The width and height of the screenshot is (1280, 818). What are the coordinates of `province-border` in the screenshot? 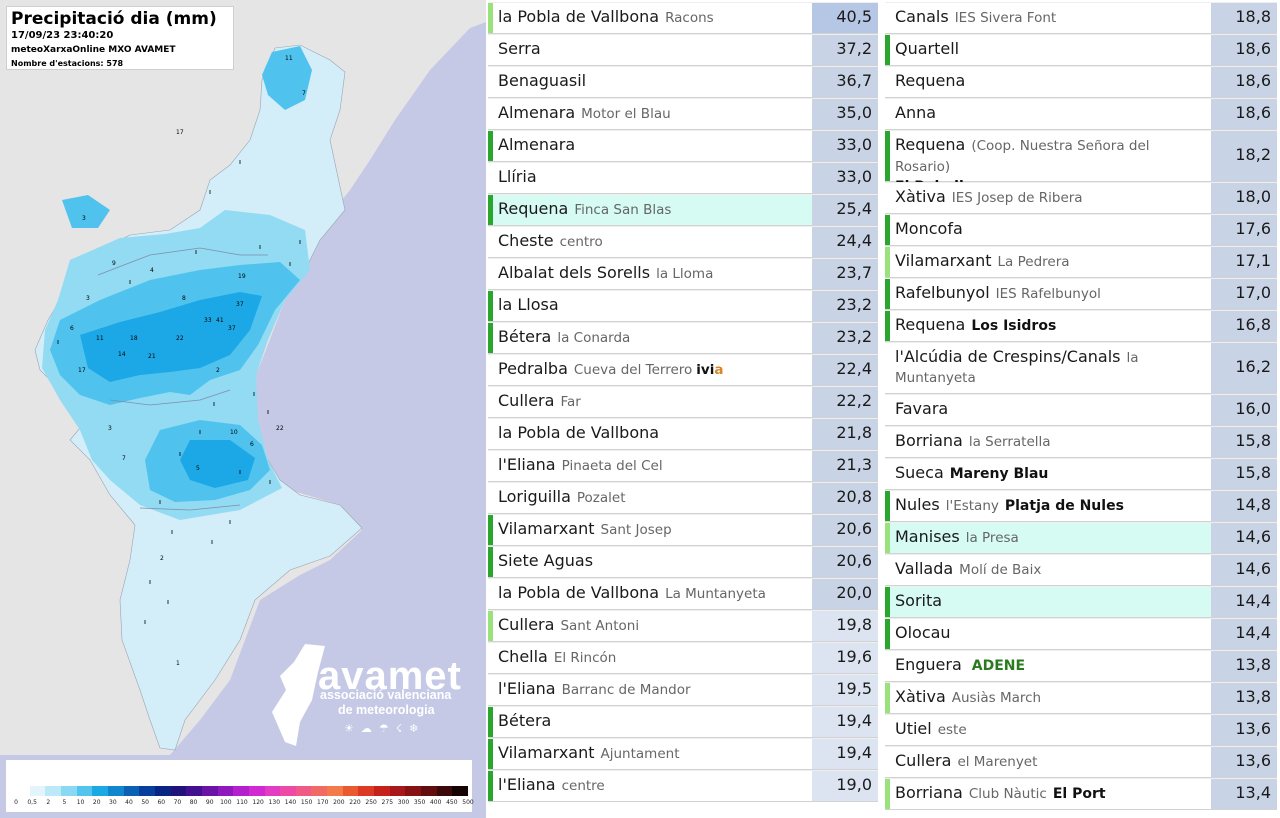 It's located at (182, 379).